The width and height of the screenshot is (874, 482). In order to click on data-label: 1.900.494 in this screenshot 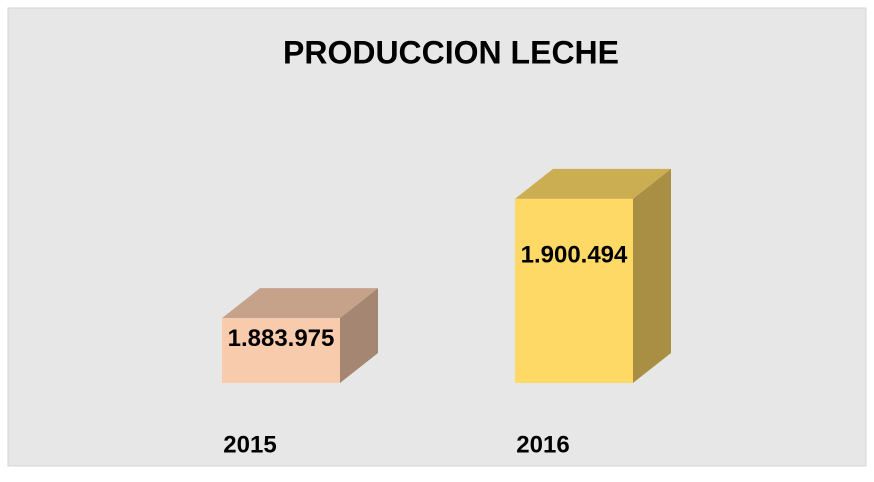, I will do `click(574, 254)`.